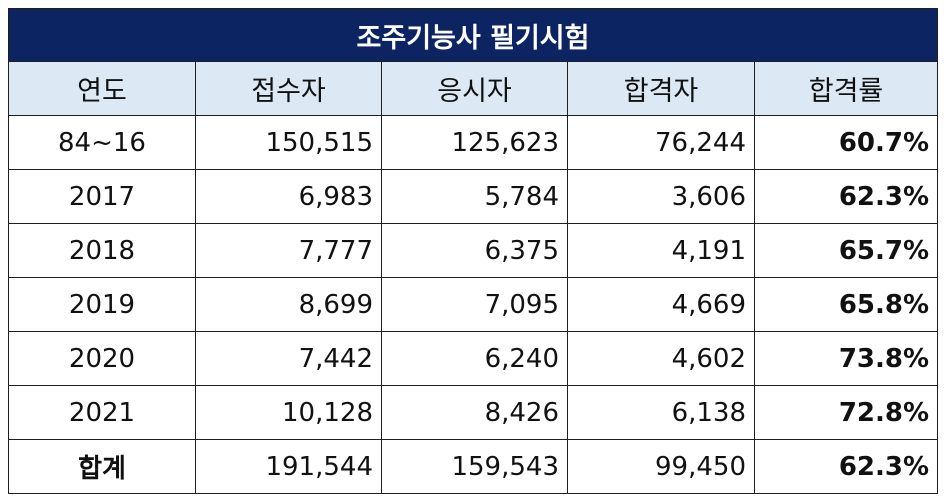  I want to click on cell-total-pass-rate: 62.3%, so click(846, 466).